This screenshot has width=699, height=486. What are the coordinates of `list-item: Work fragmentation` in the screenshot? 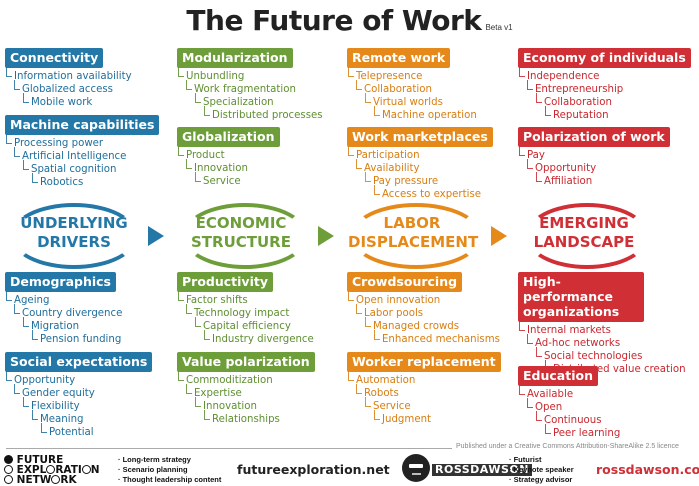 It's located at (254, 88).